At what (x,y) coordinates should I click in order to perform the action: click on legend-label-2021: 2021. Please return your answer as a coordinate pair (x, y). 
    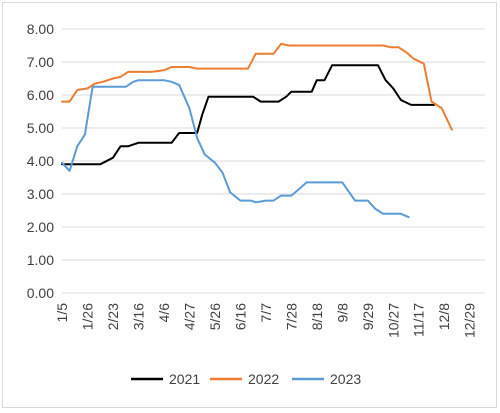
    Looking at the image, I should click on (184, 379).